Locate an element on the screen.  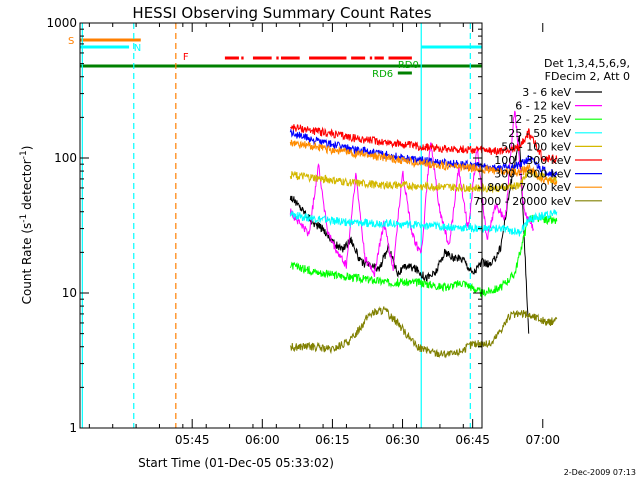
y-tick-label: 10 is located at coordinates (69, 293).